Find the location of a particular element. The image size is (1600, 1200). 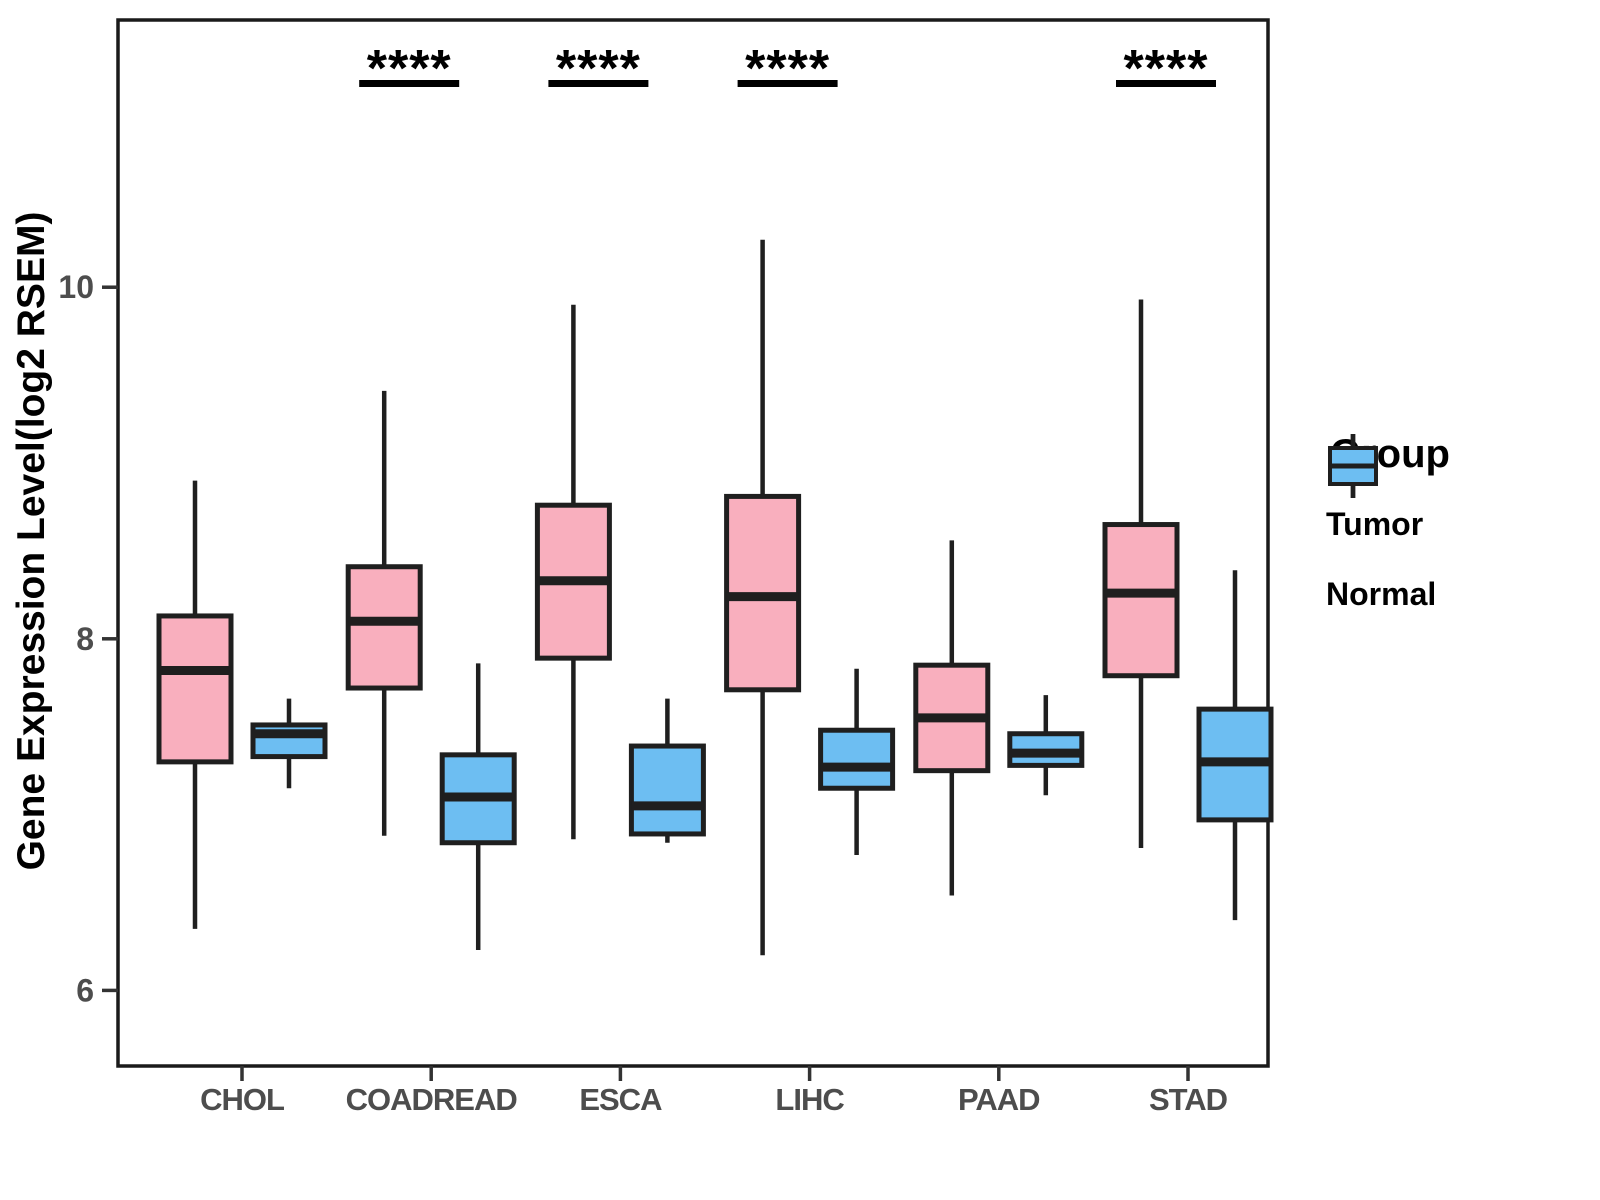

x-tick-label: STAD is located at coordinates (1188, 1099).